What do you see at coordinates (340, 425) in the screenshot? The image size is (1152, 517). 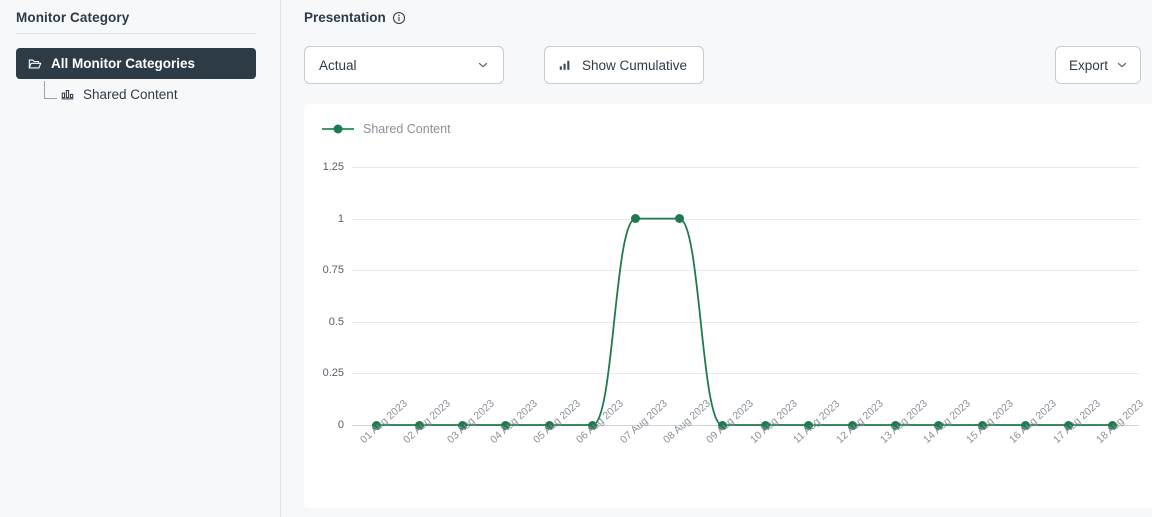 I see `y-axis-tick-label: 0` at bounding box center [340, 425].